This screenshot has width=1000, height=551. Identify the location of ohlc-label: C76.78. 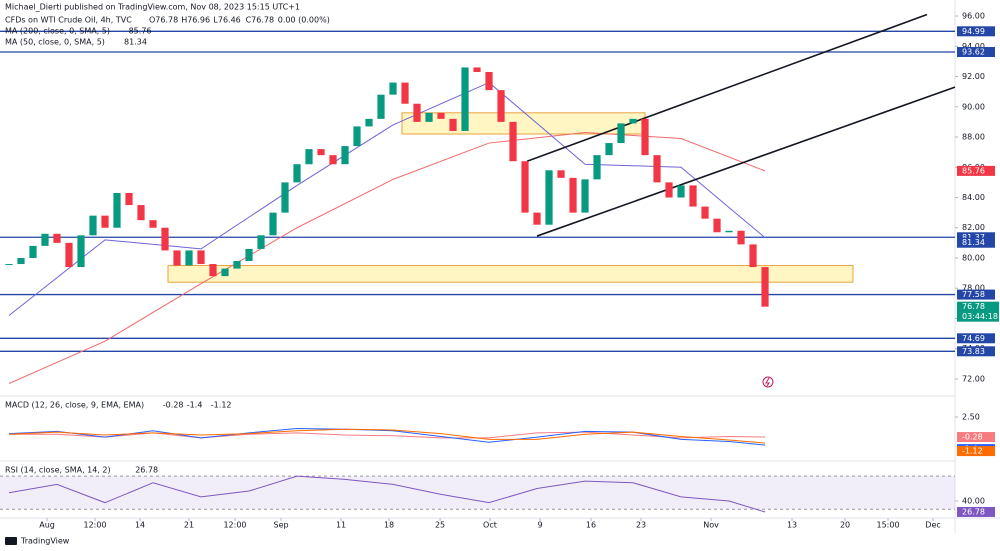
(260, 20).